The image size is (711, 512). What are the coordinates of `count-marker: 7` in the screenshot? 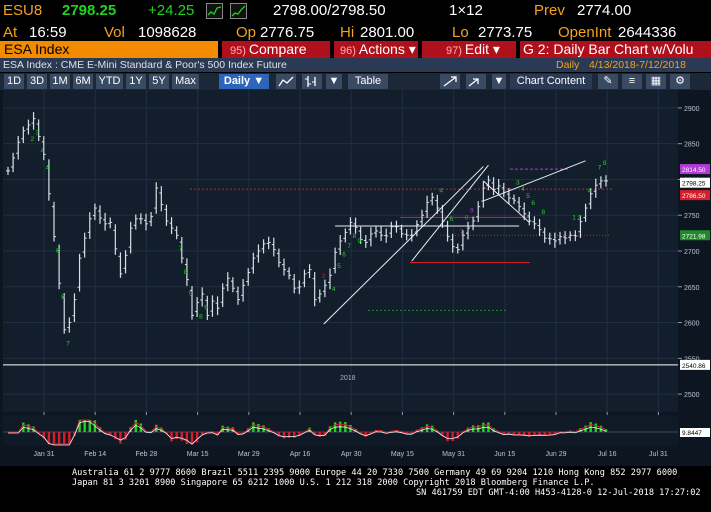 It's located at (600, 167).